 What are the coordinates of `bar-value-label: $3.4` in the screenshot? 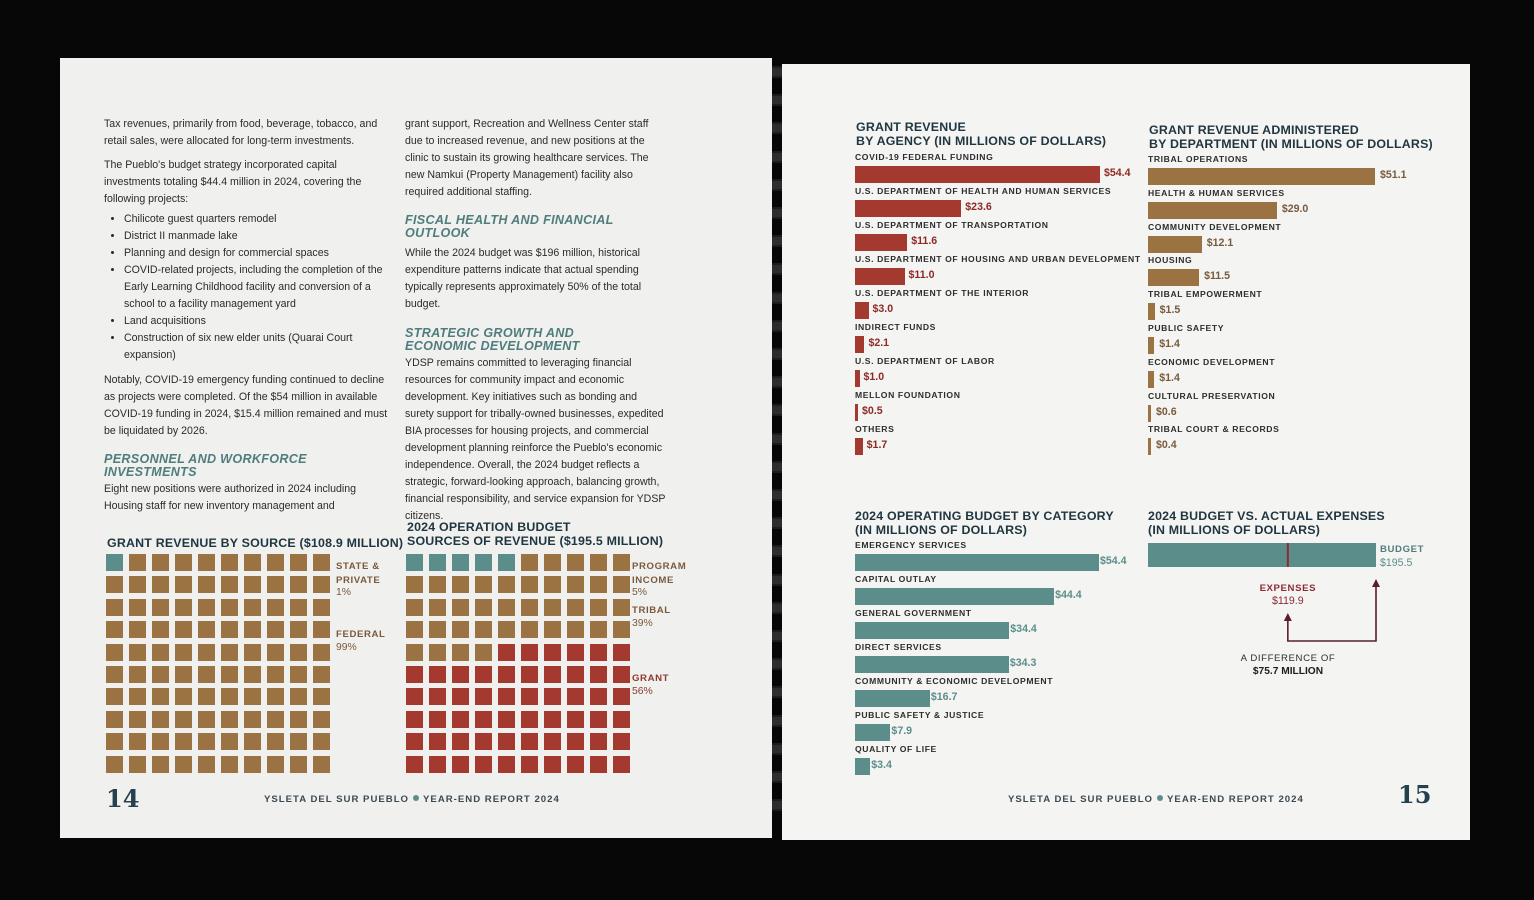 It's located at (881, 765).